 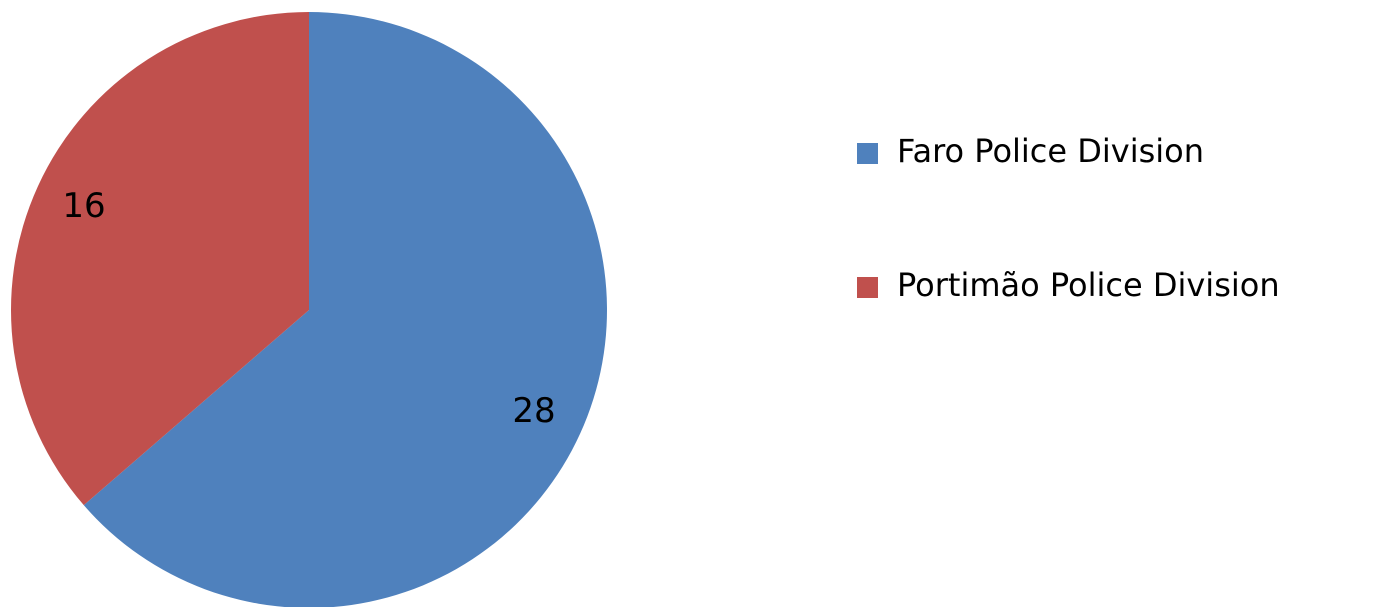 What do you see at coordinates (533, 411) in the screenshot?
I see `data-label: 28` at bounding box center [533, 411].